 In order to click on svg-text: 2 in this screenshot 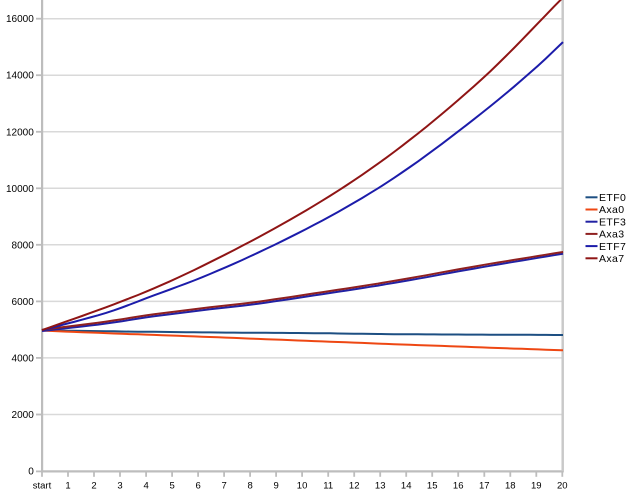, I will do `click(93, 486)`.